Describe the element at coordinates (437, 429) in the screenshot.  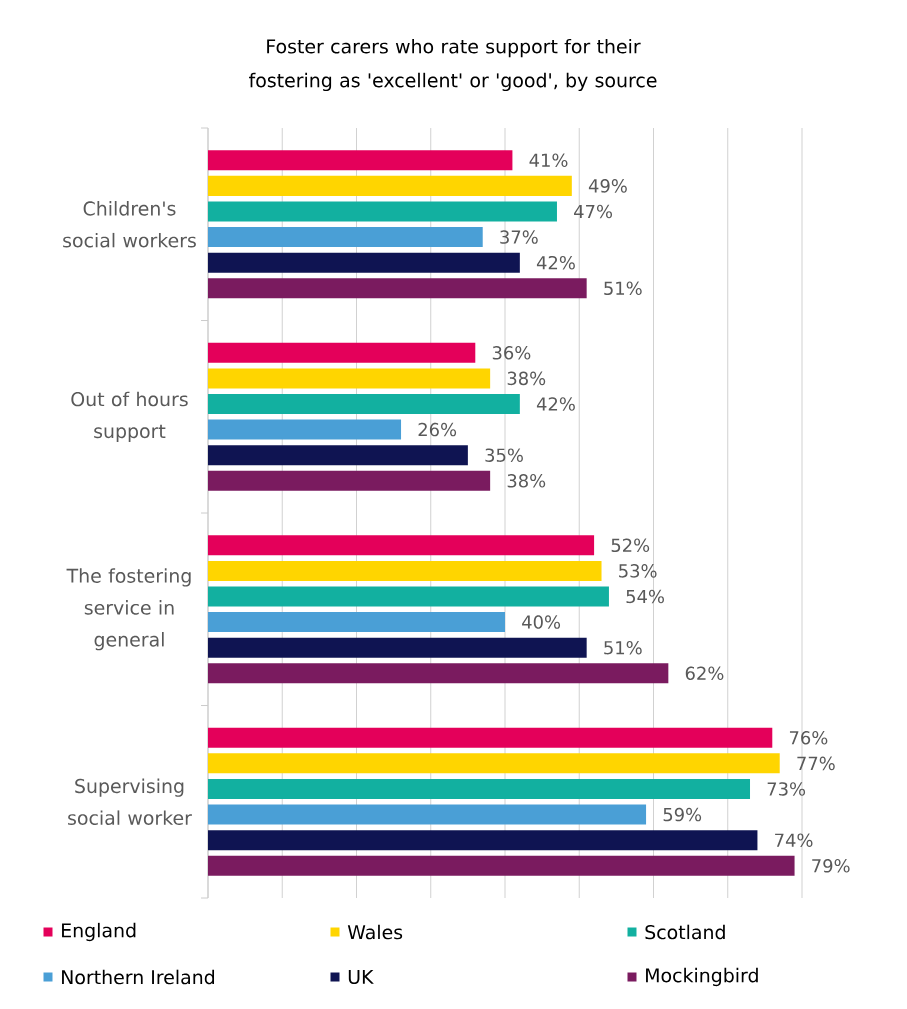
I see `data-label: 26%` at that location.